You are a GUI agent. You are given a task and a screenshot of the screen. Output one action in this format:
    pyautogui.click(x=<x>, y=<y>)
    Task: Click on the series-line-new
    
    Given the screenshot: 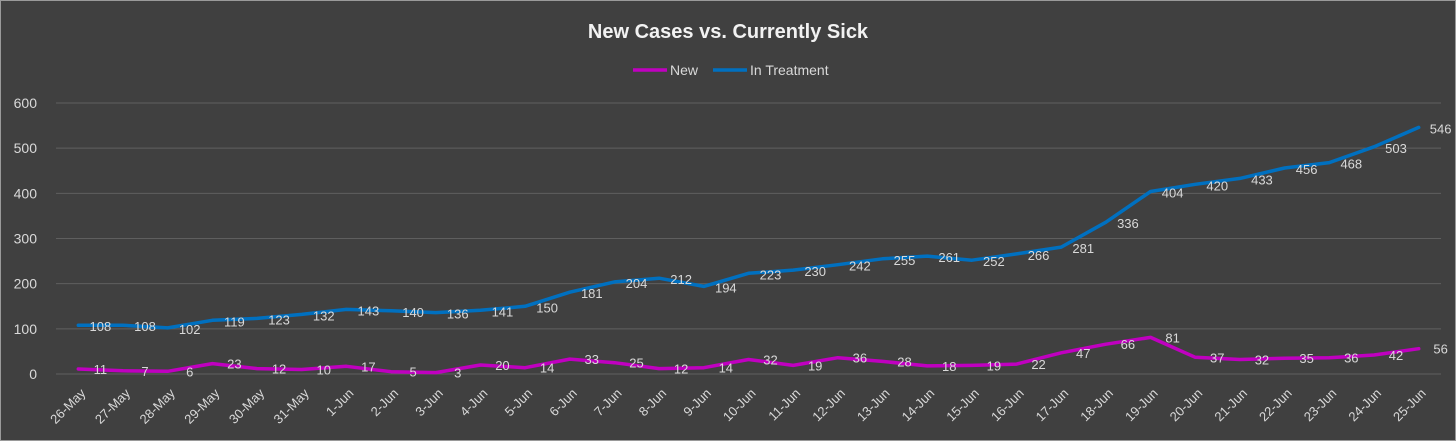 What is the action you would take?
    pyautogui.click(x=748, y=355)
    